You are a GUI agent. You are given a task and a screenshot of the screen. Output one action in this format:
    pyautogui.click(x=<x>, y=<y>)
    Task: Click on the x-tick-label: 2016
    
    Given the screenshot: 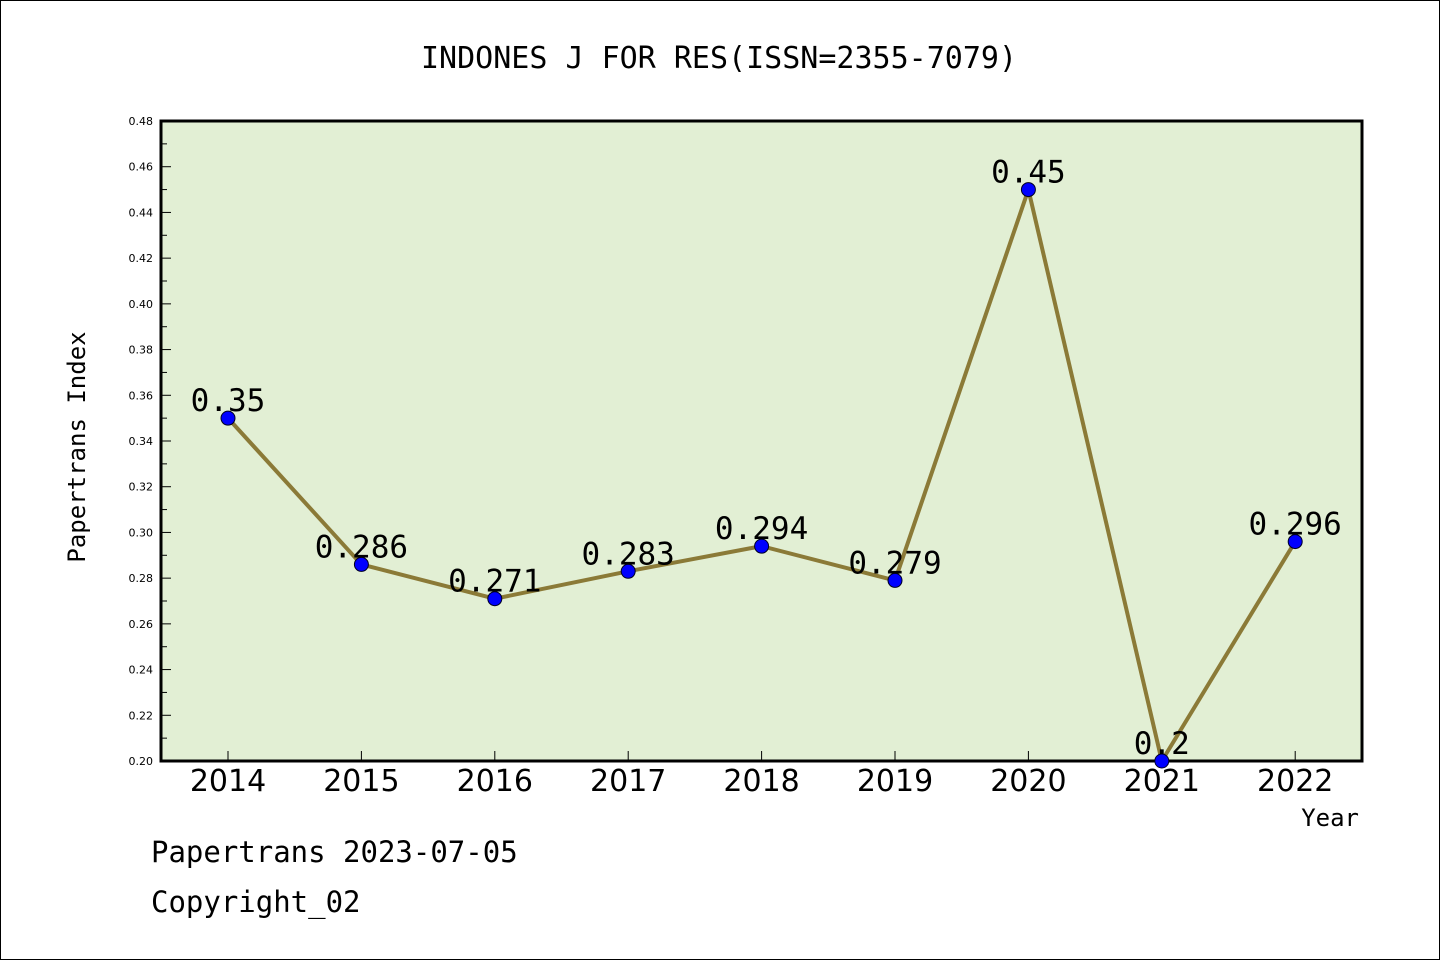 What is the action you would take?
    pyautogui.click(x=495, y=781)
    